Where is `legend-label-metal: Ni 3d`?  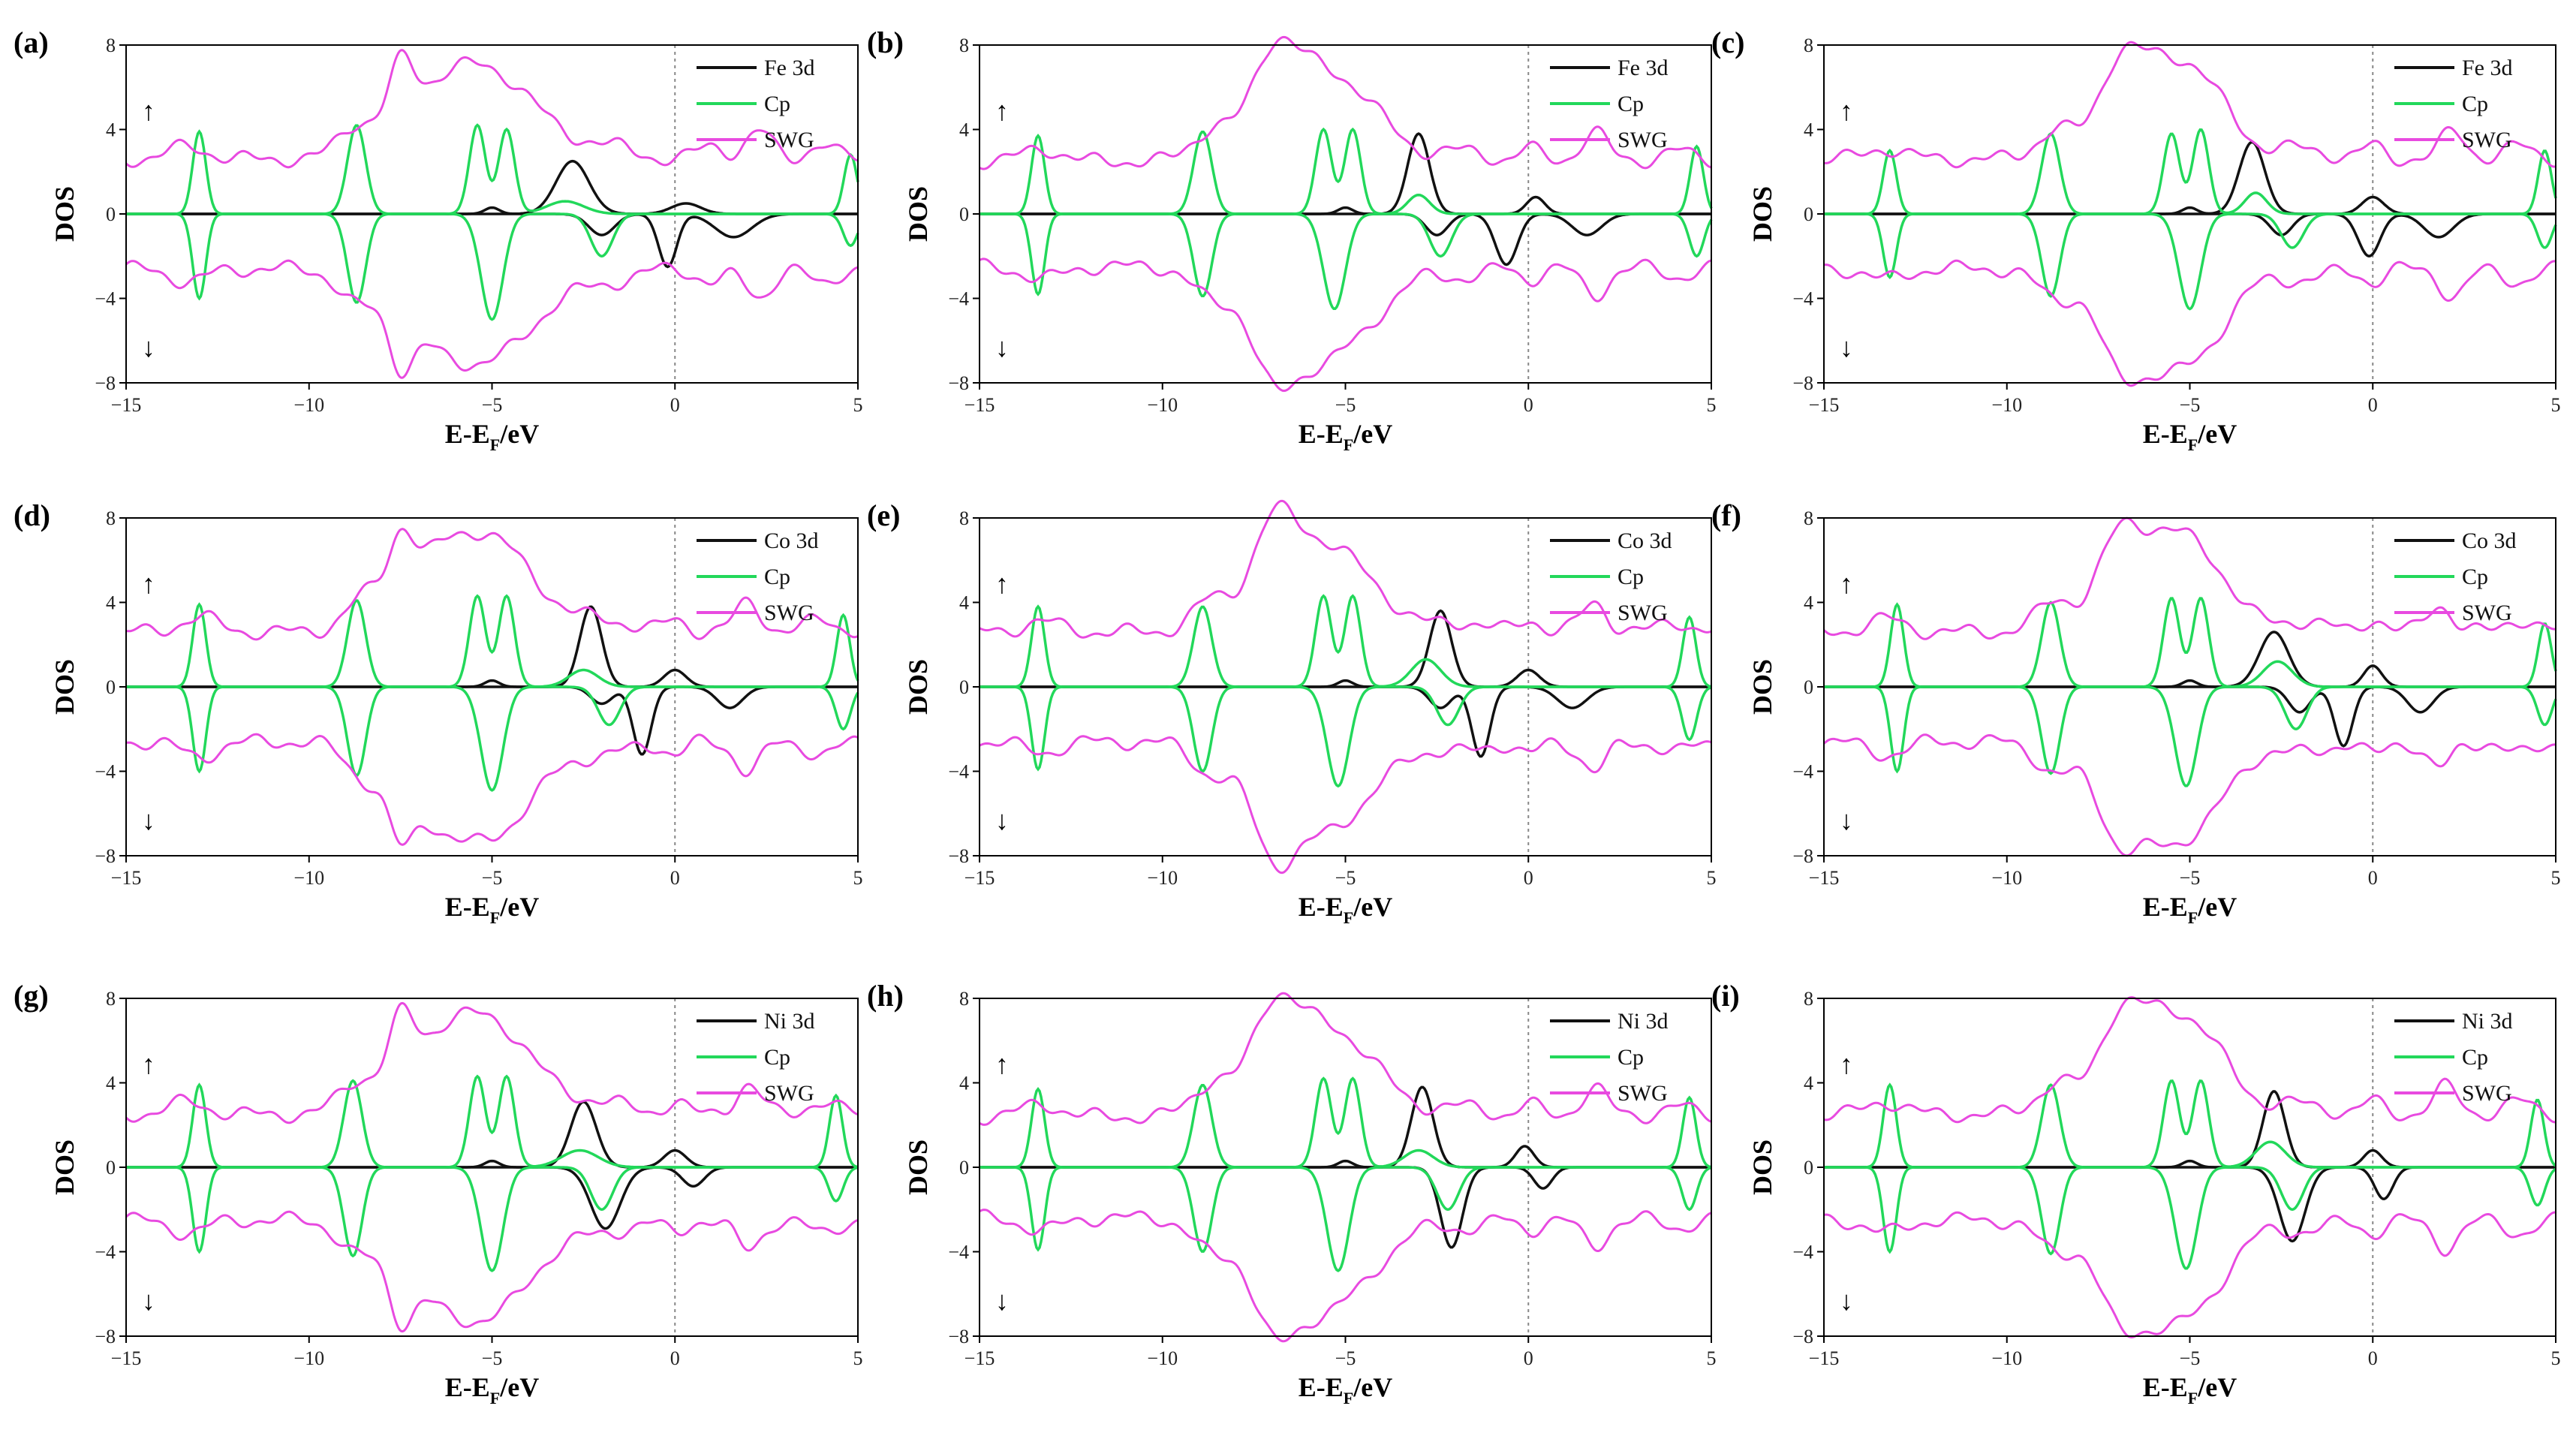 legend-label-metal: Ni 3d is located at coordinates (1643, 1021).